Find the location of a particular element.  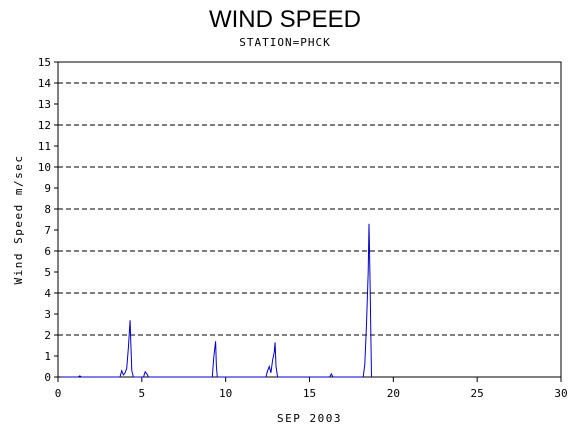

chart-title: WIND SPEED is located at coordinates (284, 19).